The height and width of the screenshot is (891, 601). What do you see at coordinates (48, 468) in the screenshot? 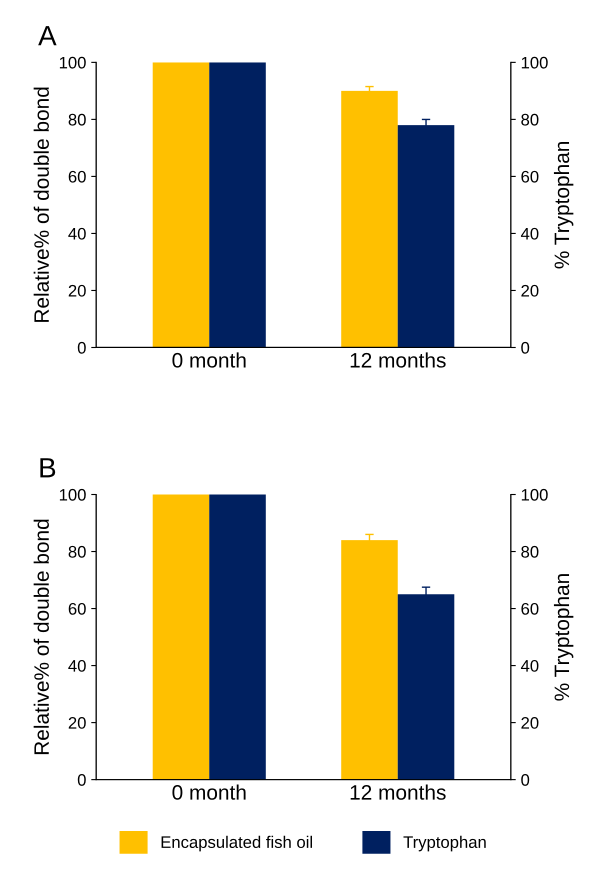
I see `text: B` at bounding box center [48, 468].